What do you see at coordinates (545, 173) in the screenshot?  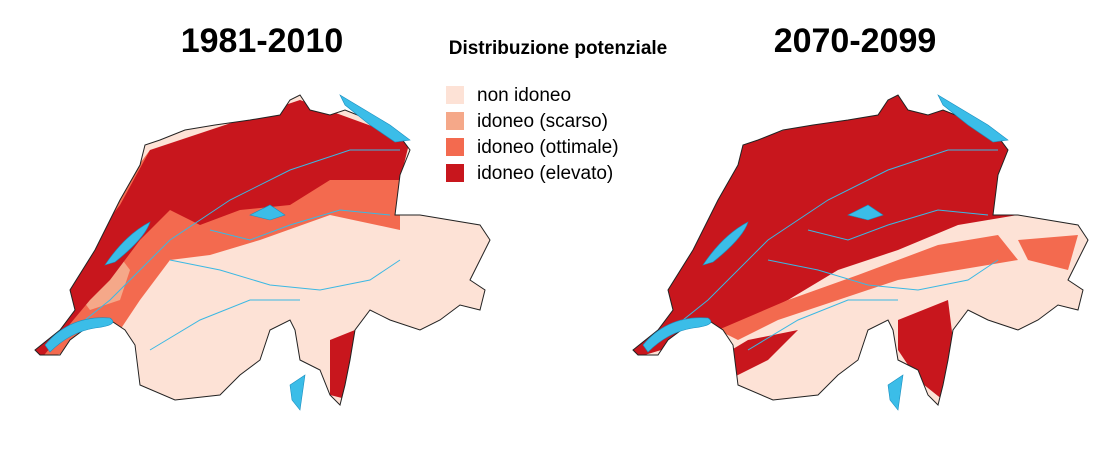 I see `legend-label: idoneo (elevato)` at bounding box center [545, 173].